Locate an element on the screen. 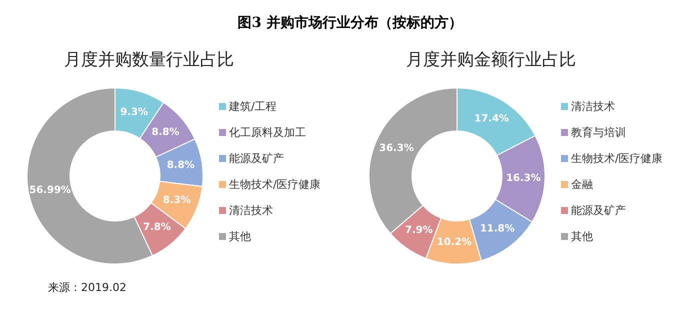 This screenshot has width=700, height=320. chart-title: 月度并购金额行业占比 is located at coordinates (491, 60).